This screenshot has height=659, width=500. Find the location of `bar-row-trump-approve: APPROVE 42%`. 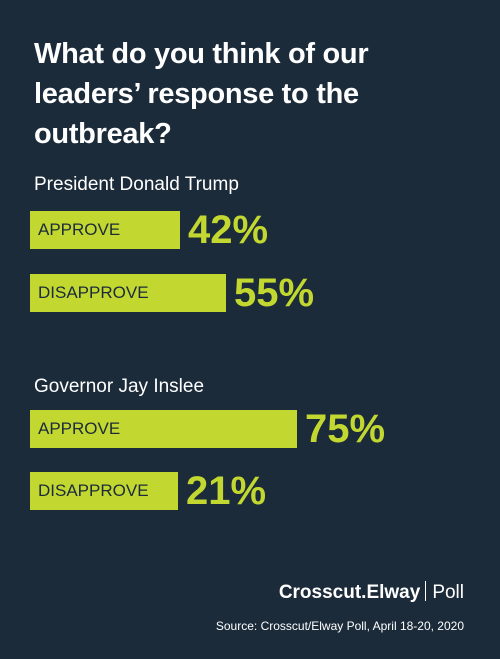

bar-row-trump-approve: APPROVE 42% is located at coordinates (149, 230).